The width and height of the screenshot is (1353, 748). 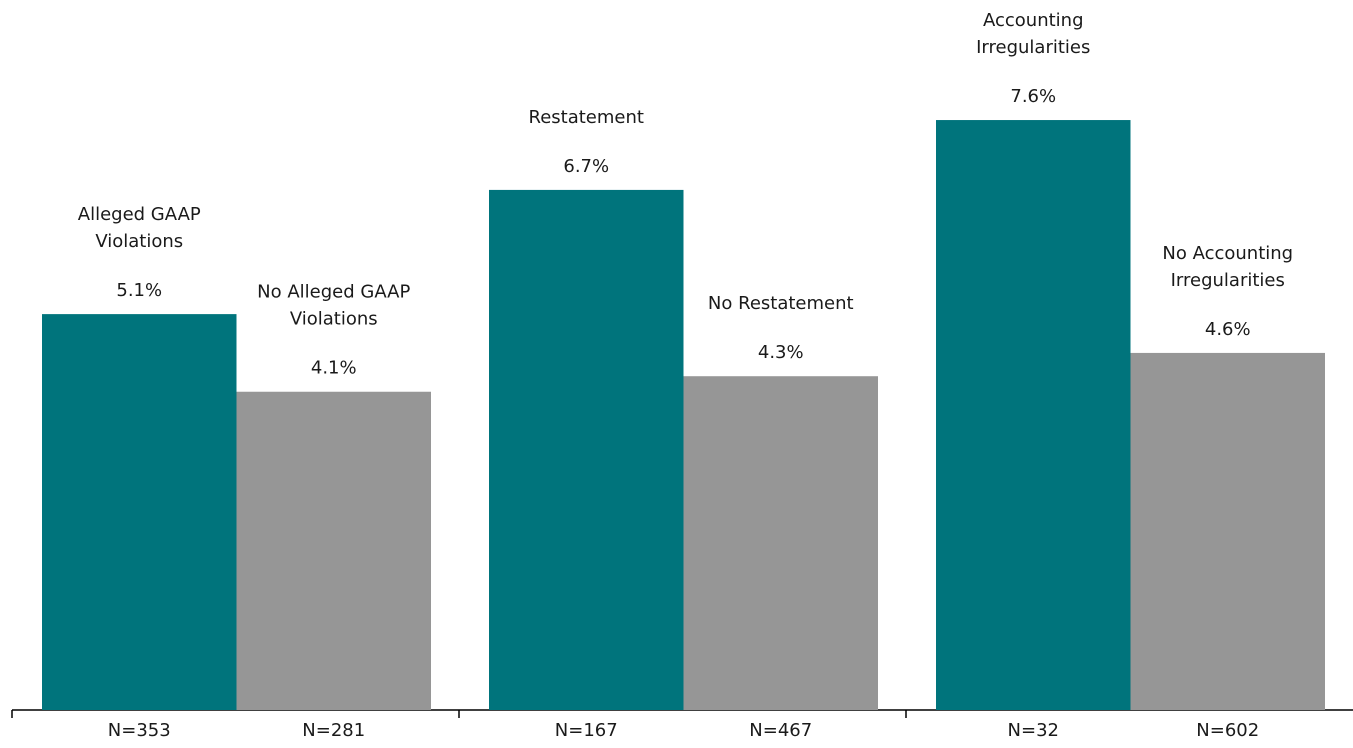 I want to click on value-label: 4.1%, so click(x=334, y=368).